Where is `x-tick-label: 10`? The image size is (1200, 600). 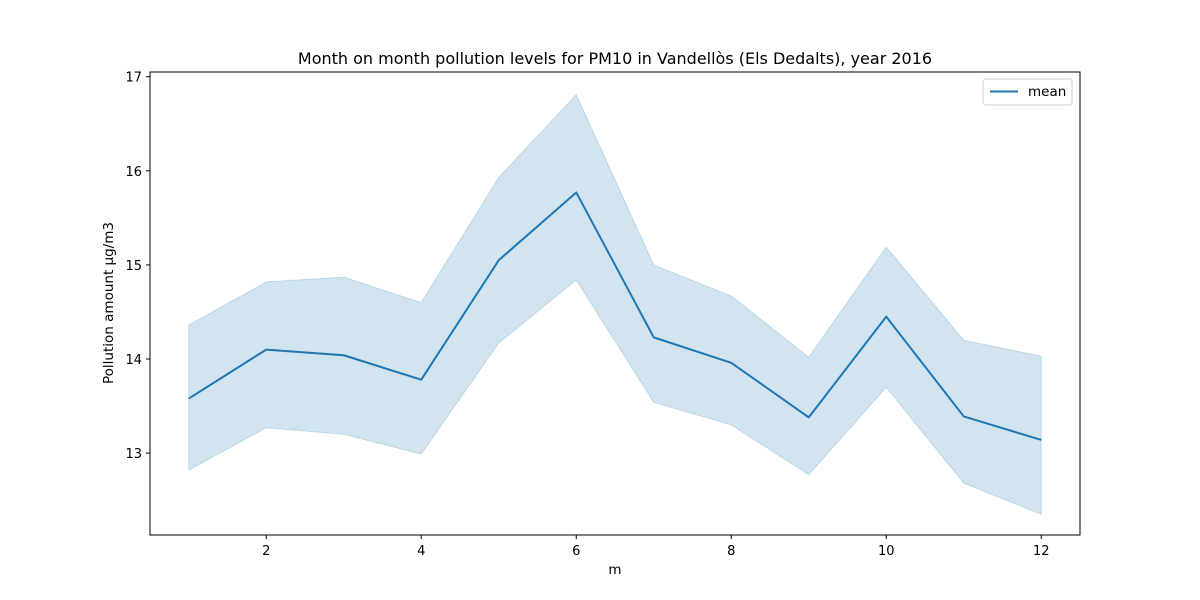 x-tick-label: 10 is located at coordinates (886, 551).